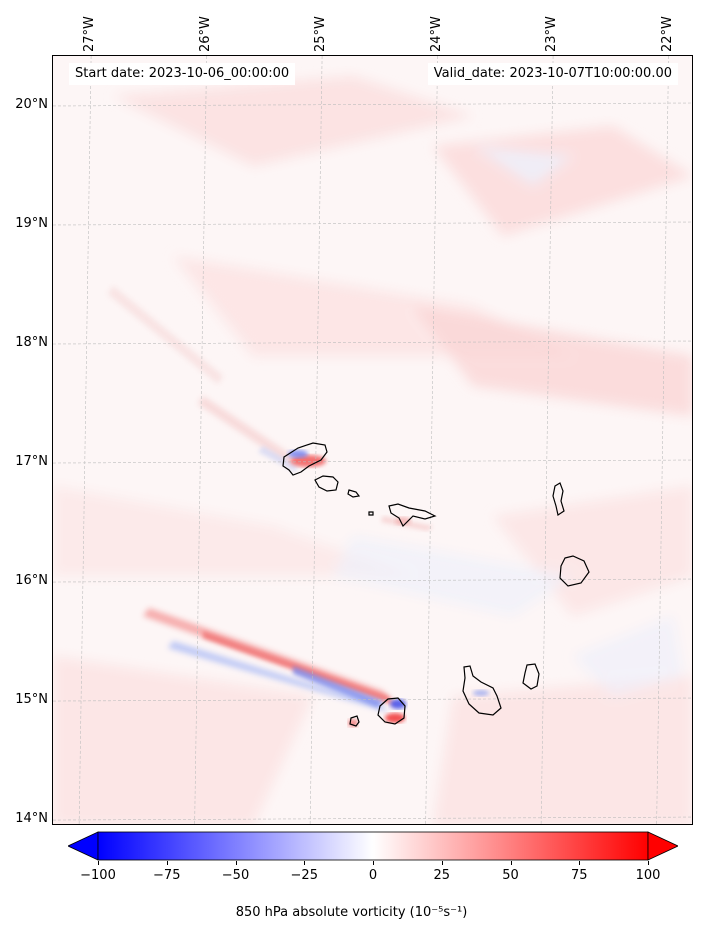 Image resolution: width=703 pixels, height=936 pixels. What do you see at coordinates (667, 34) in the screenshot?
I see `longitude-tick-label: 22°W` at bounding box center [667, 34].